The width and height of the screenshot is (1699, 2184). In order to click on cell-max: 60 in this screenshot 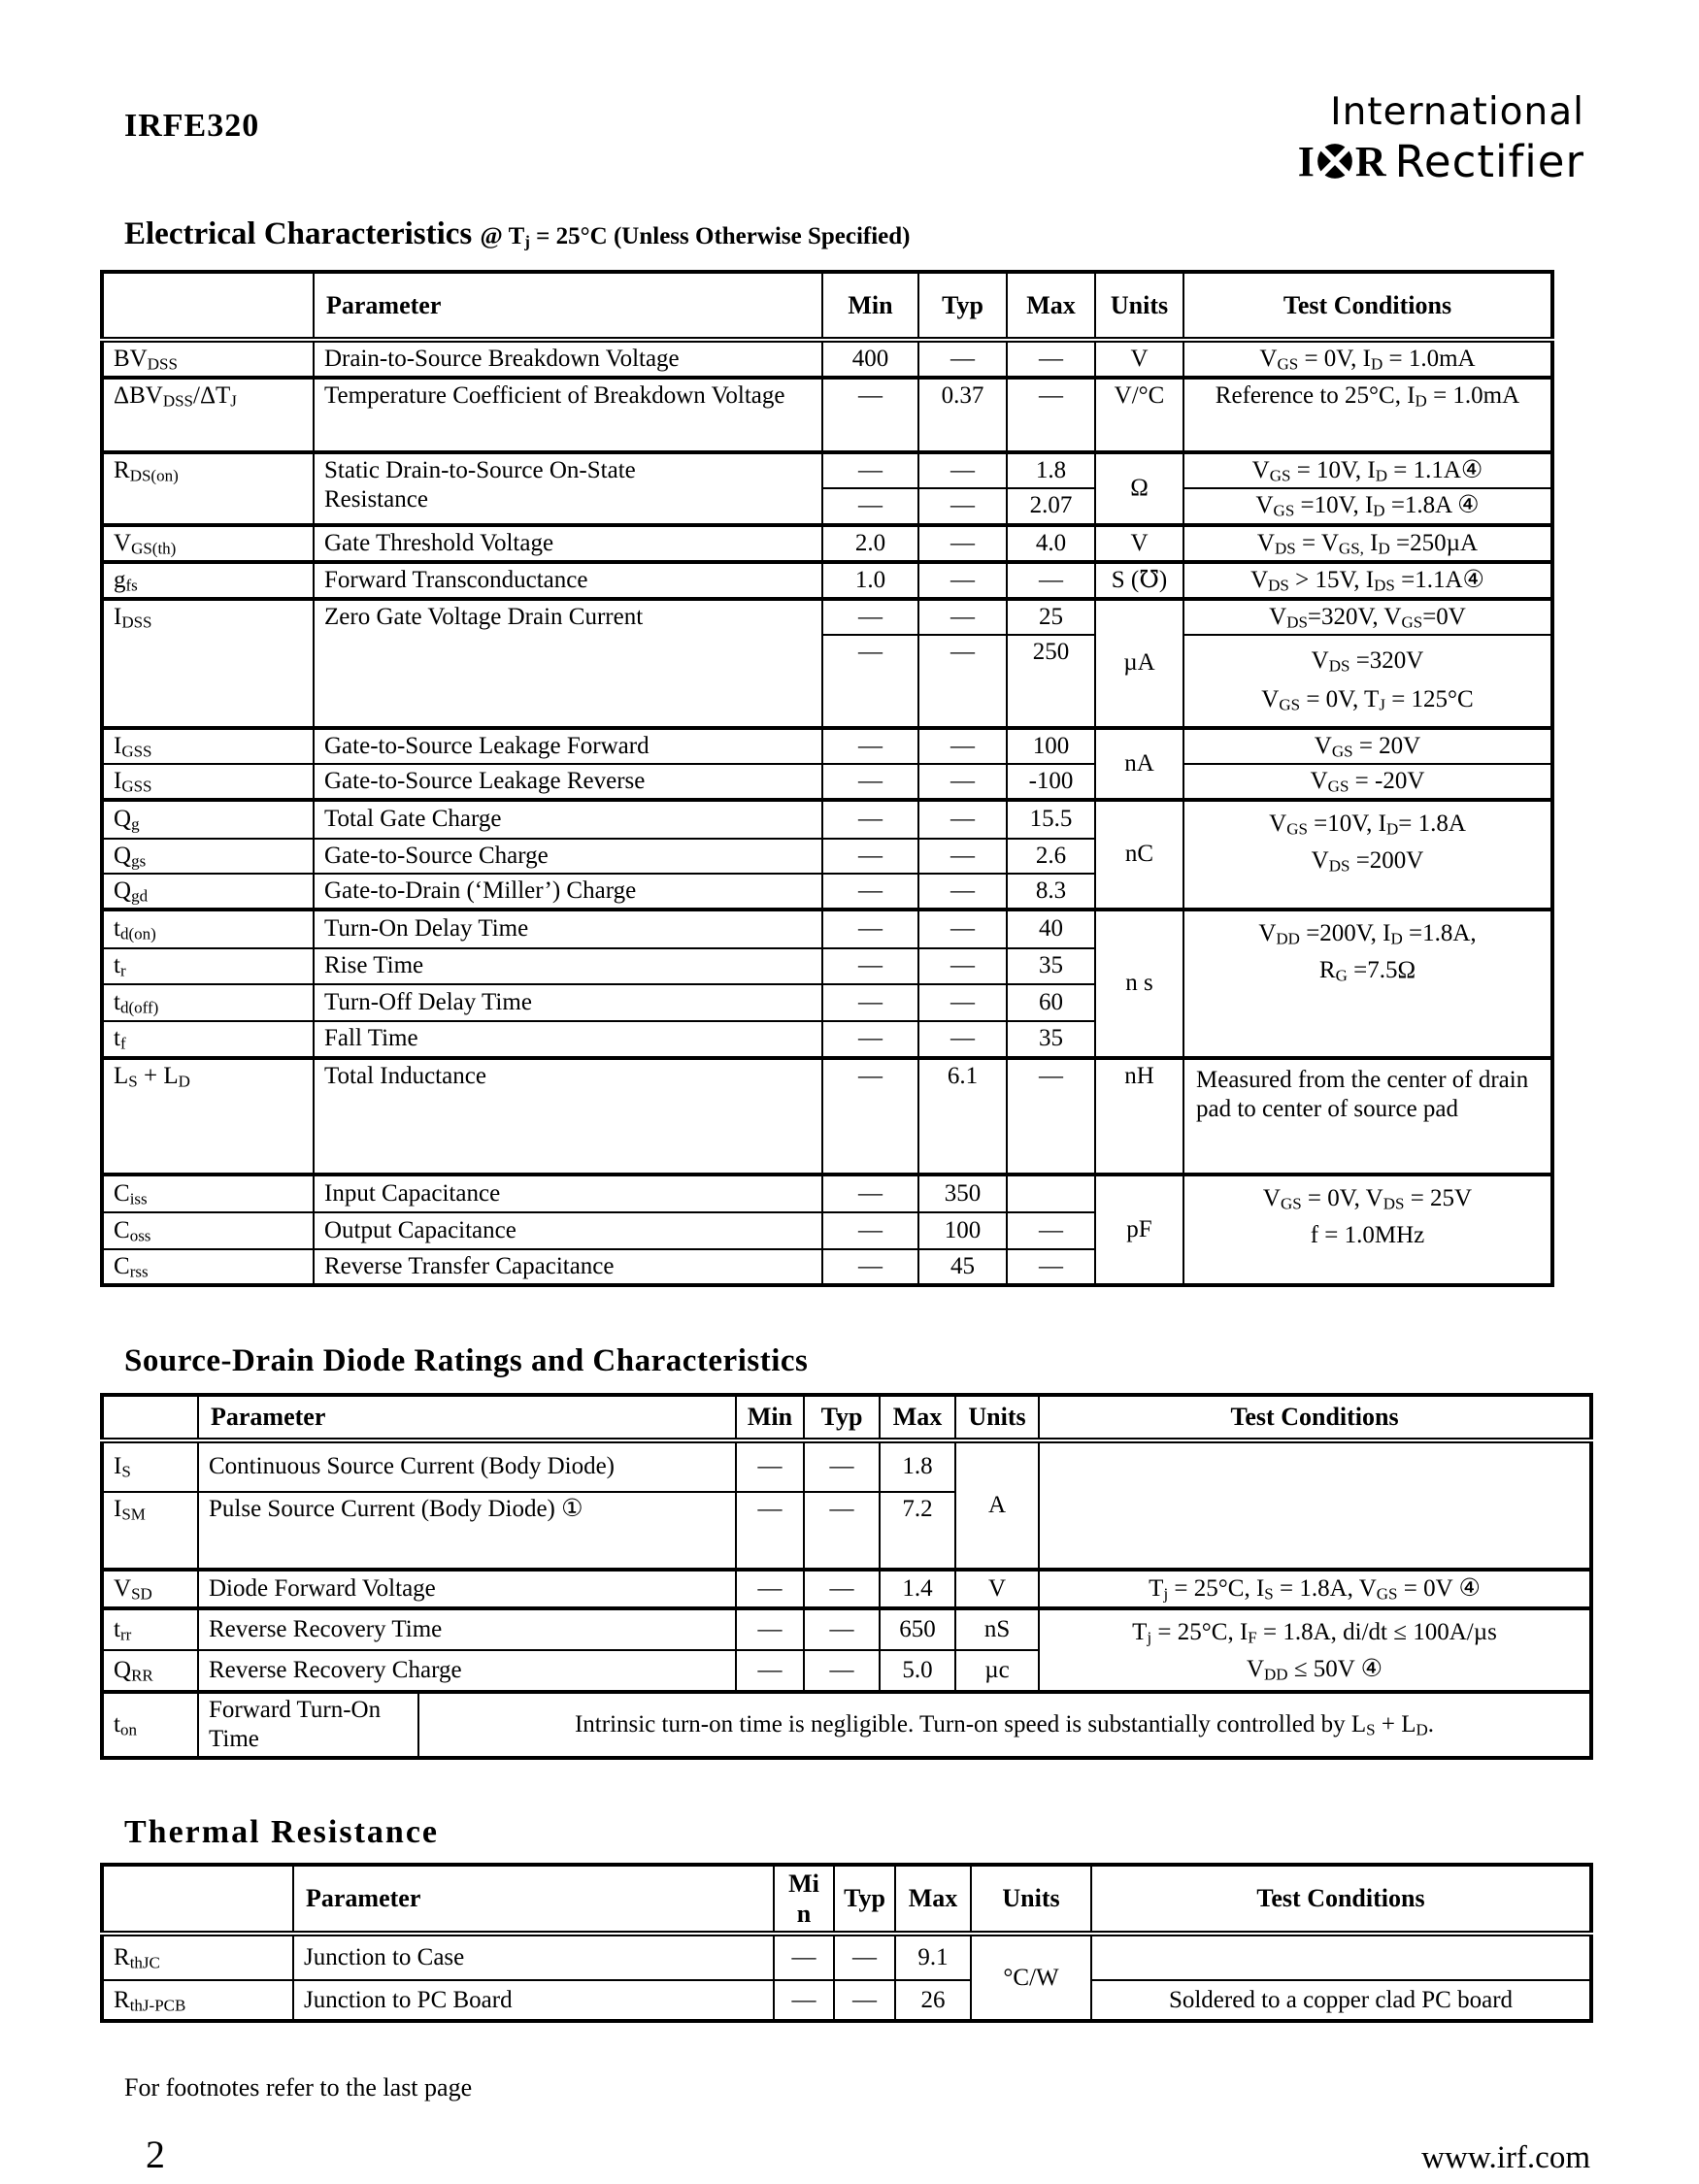, I will do `click(1051, 1002)`.